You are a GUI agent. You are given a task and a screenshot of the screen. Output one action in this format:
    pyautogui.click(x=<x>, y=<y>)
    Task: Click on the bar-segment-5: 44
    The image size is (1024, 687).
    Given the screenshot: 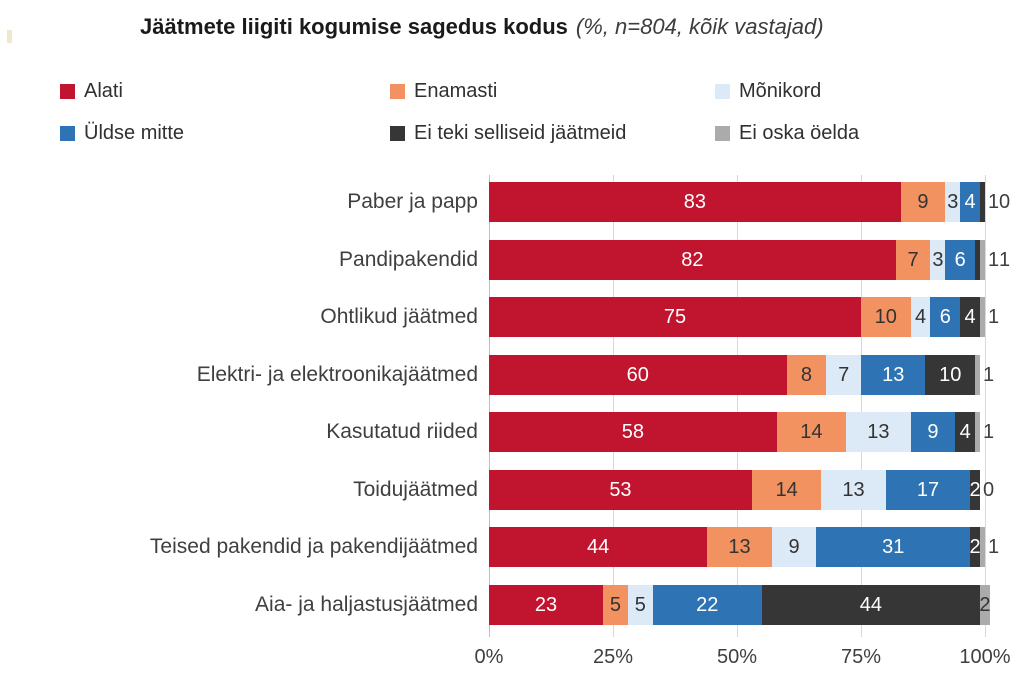 What is the action you would take?
    pyautogui.click(x=871, y=604)
    